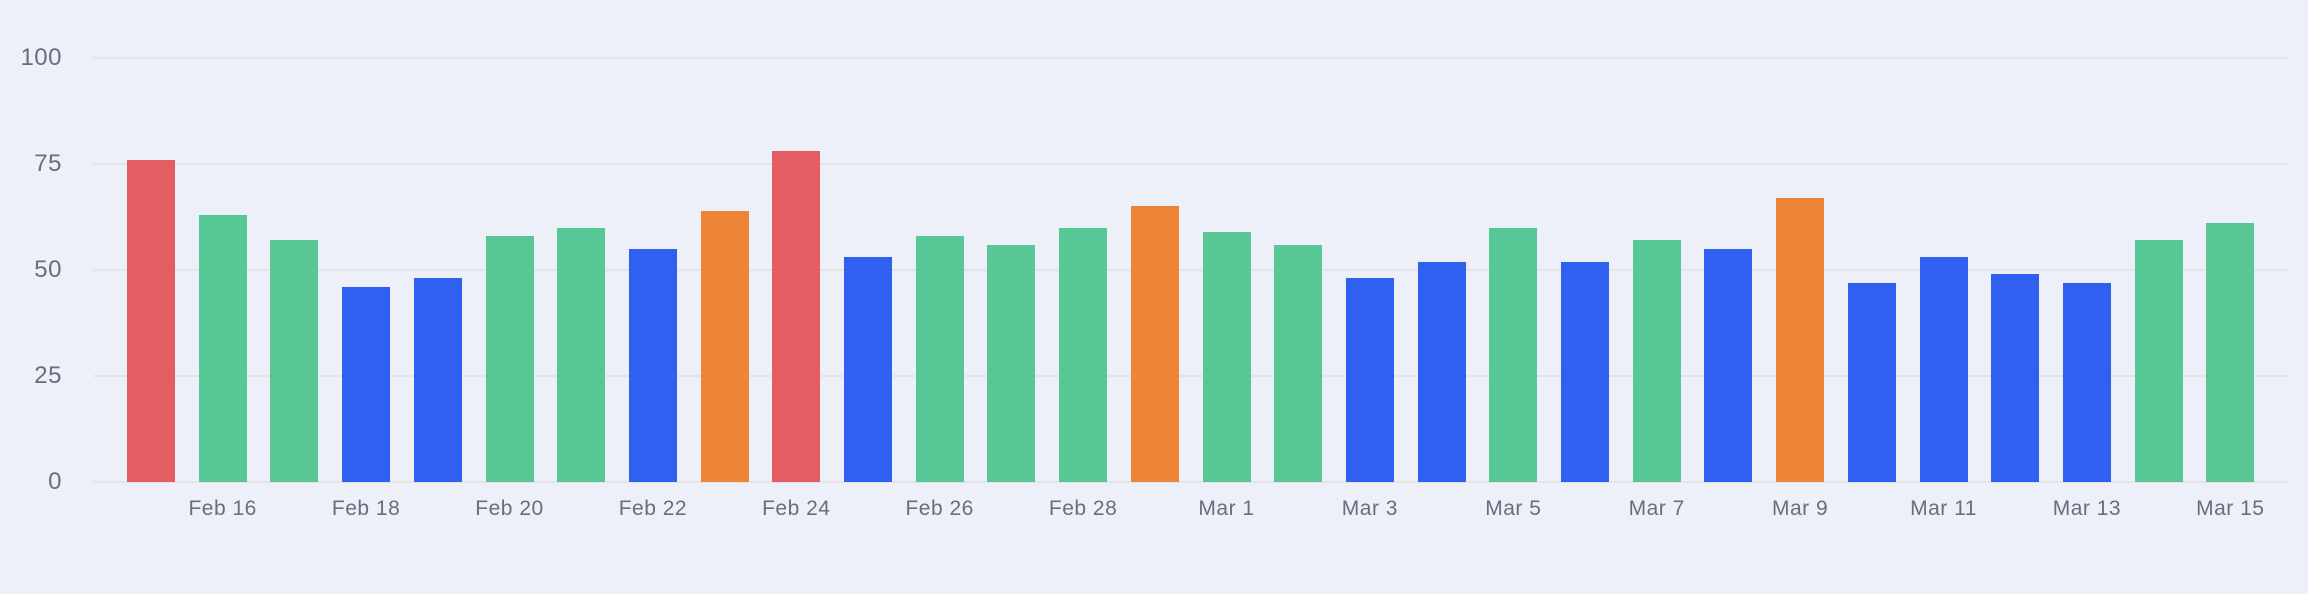  Describe the element at coordinates (653, 508) in the screenshot. I see `x-axis-tick-label: Feb 22` at that location.